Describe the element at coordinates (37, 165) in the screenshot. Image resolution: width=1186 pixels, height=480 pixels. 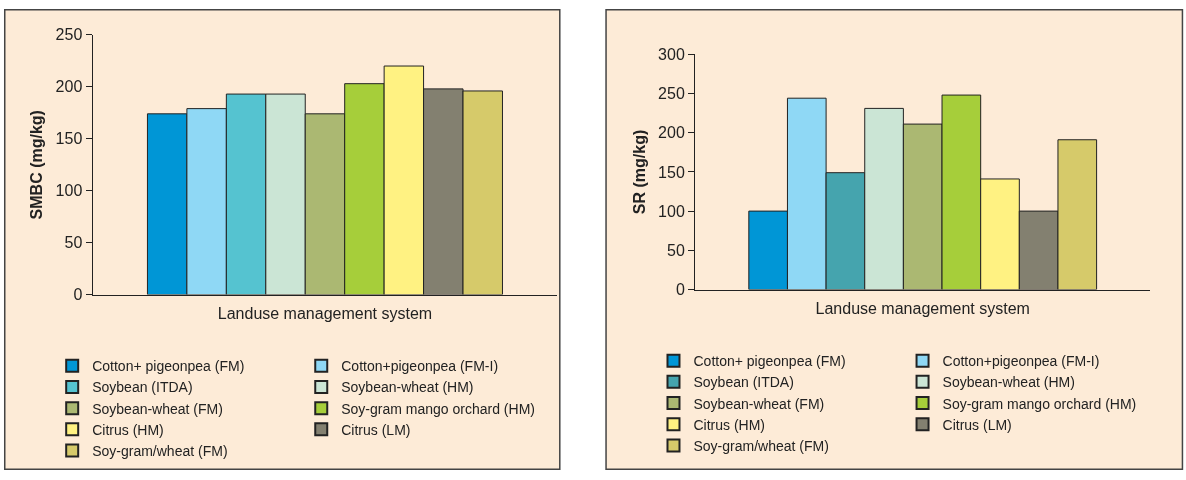
I see `y-axis-title: SMBC (mg/kg)` at that location.